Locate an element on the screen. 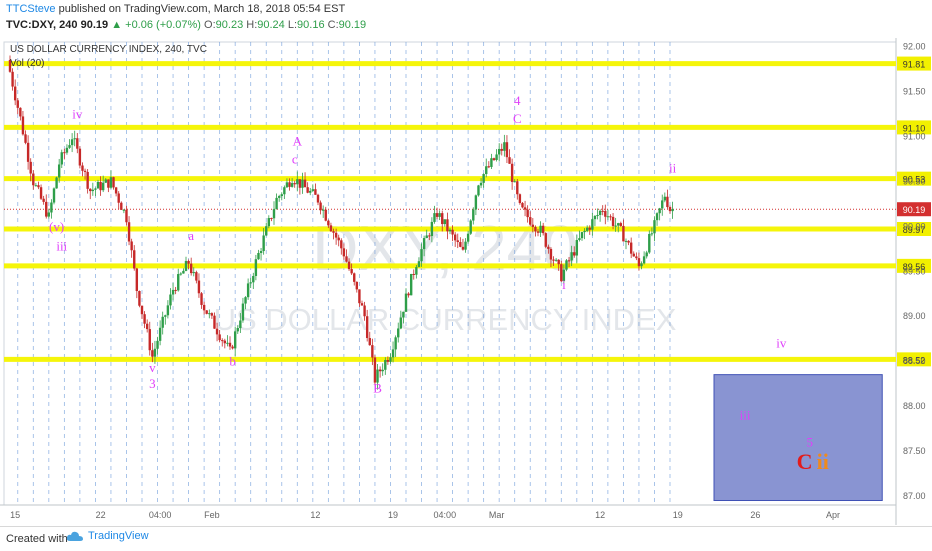 The image size is (932, 551). last-price: 90.19 is located at coordinates (94, 25).